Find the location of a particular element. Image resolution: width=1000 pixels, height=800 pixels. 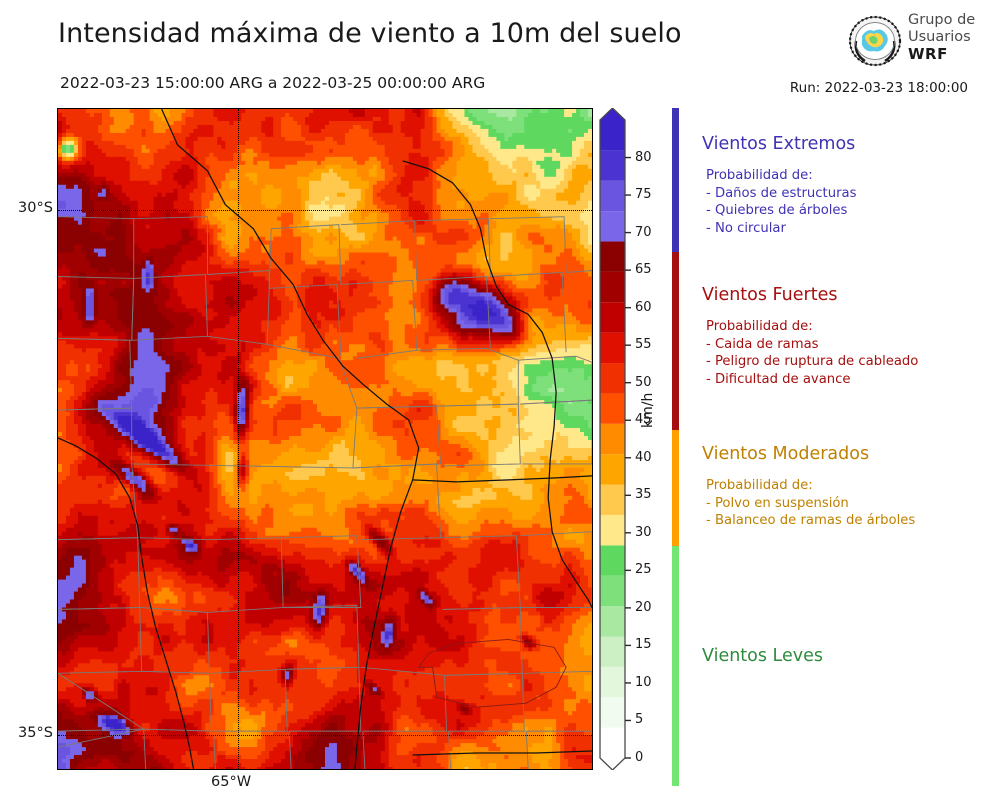

legend-detail-line: - Daños de estructuras is located at coordinates (781, 193).